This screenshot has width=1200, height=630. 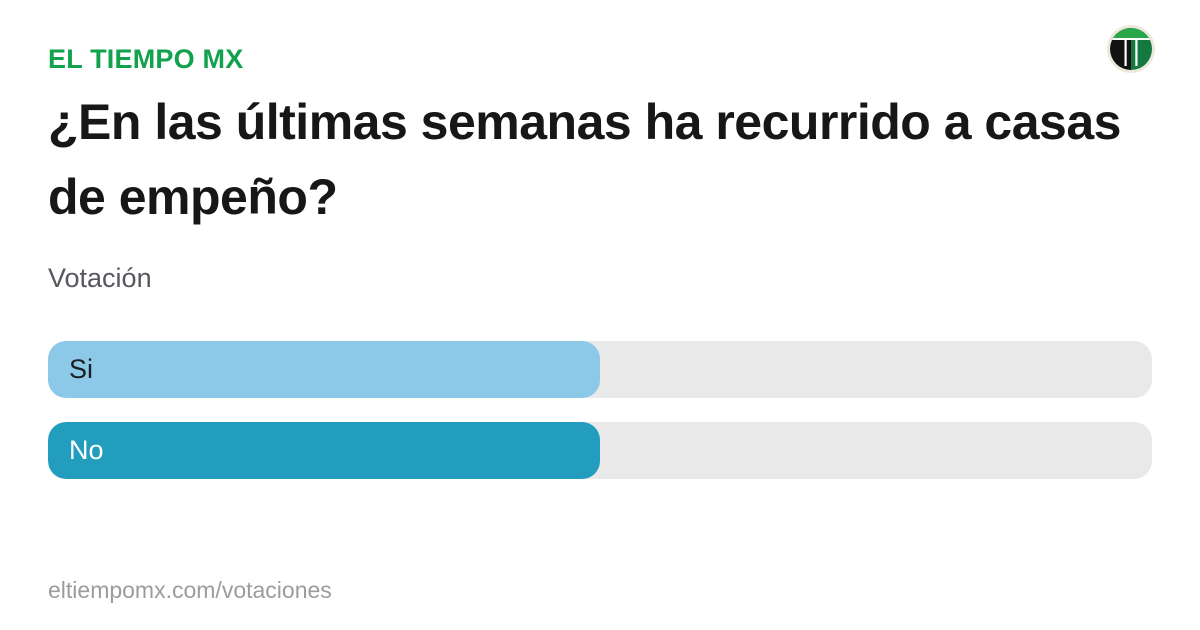 What do you see at coordinates (324, 369) in the screenshot?
I see `poll-option-si-fill: Si` at bounding box center [324, 369].